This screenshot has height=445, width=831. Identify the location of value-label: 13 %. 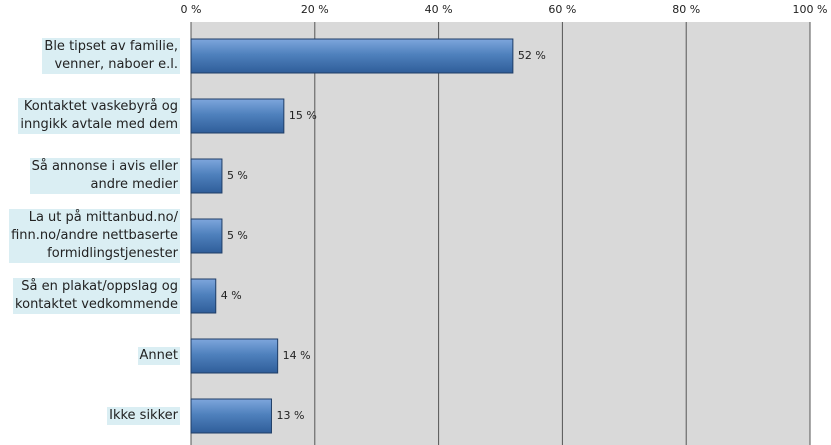
(290, 415).